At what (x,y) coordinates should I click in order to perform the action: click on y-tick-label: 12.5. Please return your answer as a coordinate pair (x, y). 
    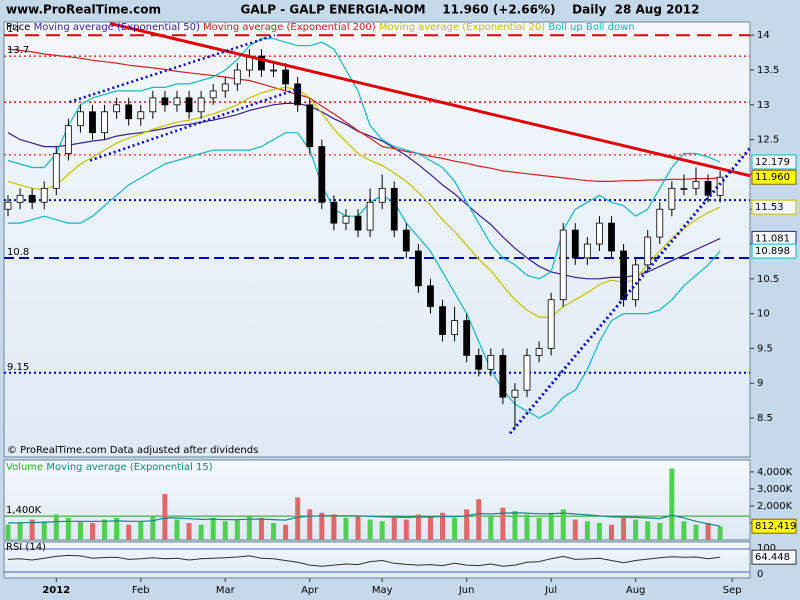
    Looking at the image, I should click on (768, 140).